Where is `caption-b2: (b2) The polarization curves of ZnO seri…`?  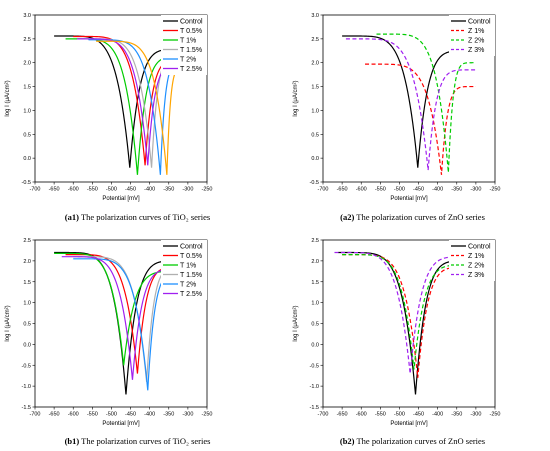 caption-b2: (b2) The polarization curves of ZnO seri… is located at coordinates (412, 441).